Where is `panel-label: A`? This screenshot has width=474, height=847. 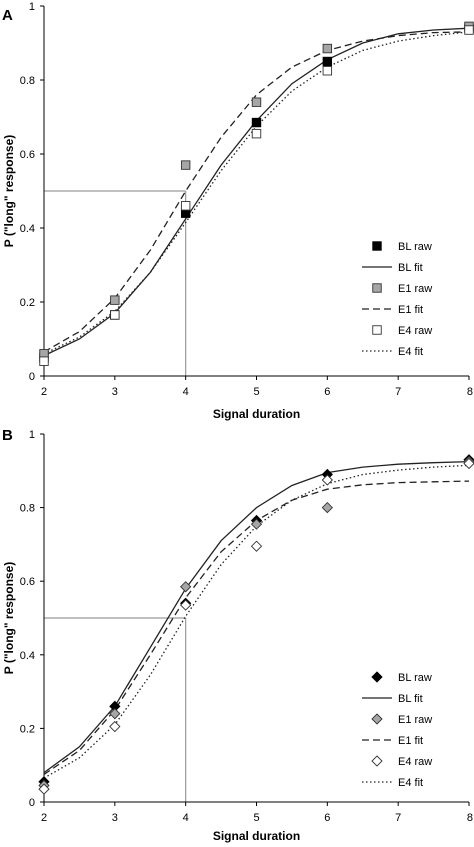 panel-label: A is located at coordinates (7, 15).